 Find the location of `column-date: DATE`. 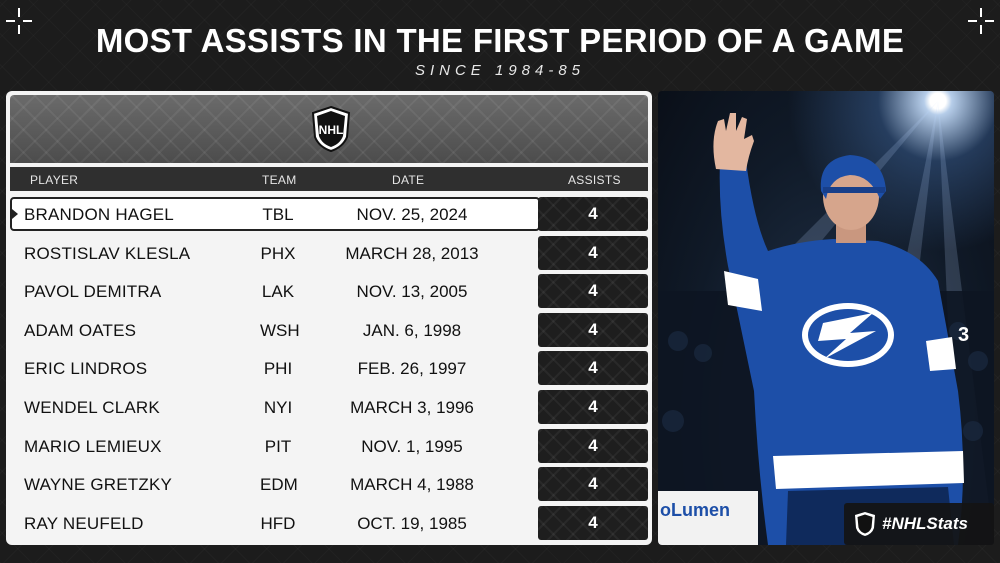

column-date: DATE is located at coordinates (408, 180).